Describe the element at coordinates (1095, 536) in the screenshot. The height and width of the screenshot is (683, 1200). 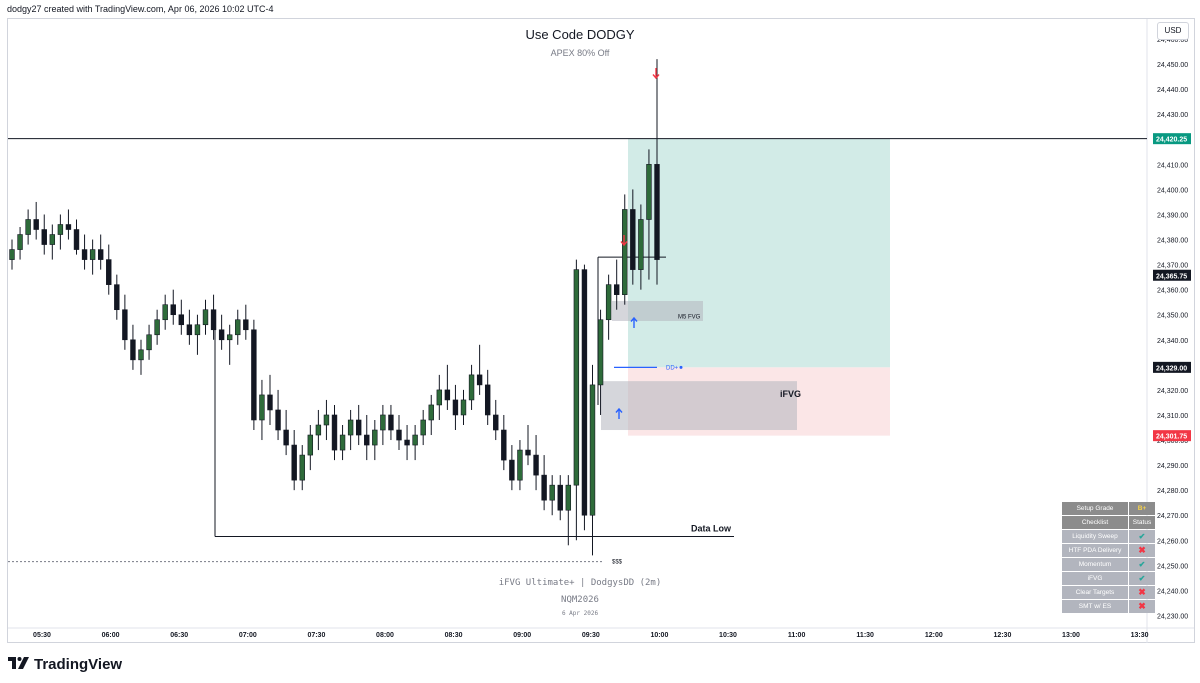
I see `check-item-label: Liquidity Sweep` at that location.